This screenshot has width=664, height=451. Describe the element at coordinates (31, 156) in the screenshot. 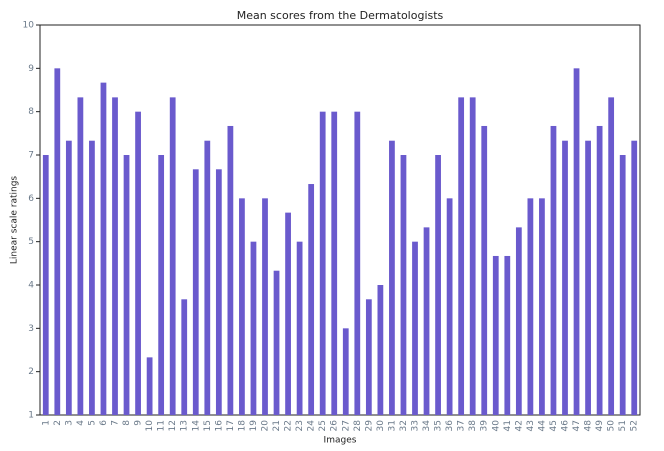

I see `y-tick-label: 7` at that location.